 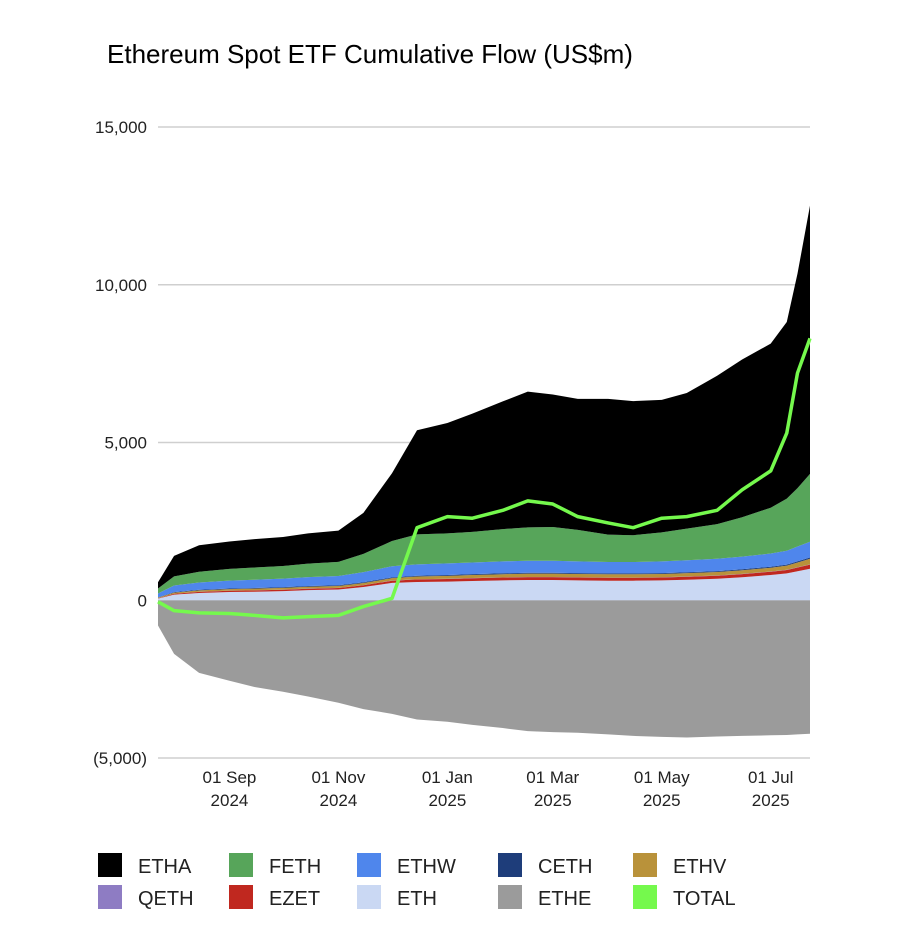 I want to click on legend-label: TOTAL, so click(x=704, y=899).